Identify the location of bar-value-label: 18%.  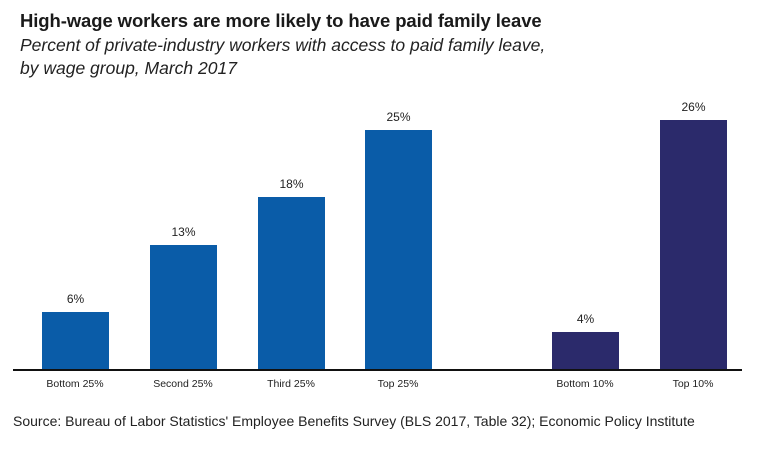
(291, 184).